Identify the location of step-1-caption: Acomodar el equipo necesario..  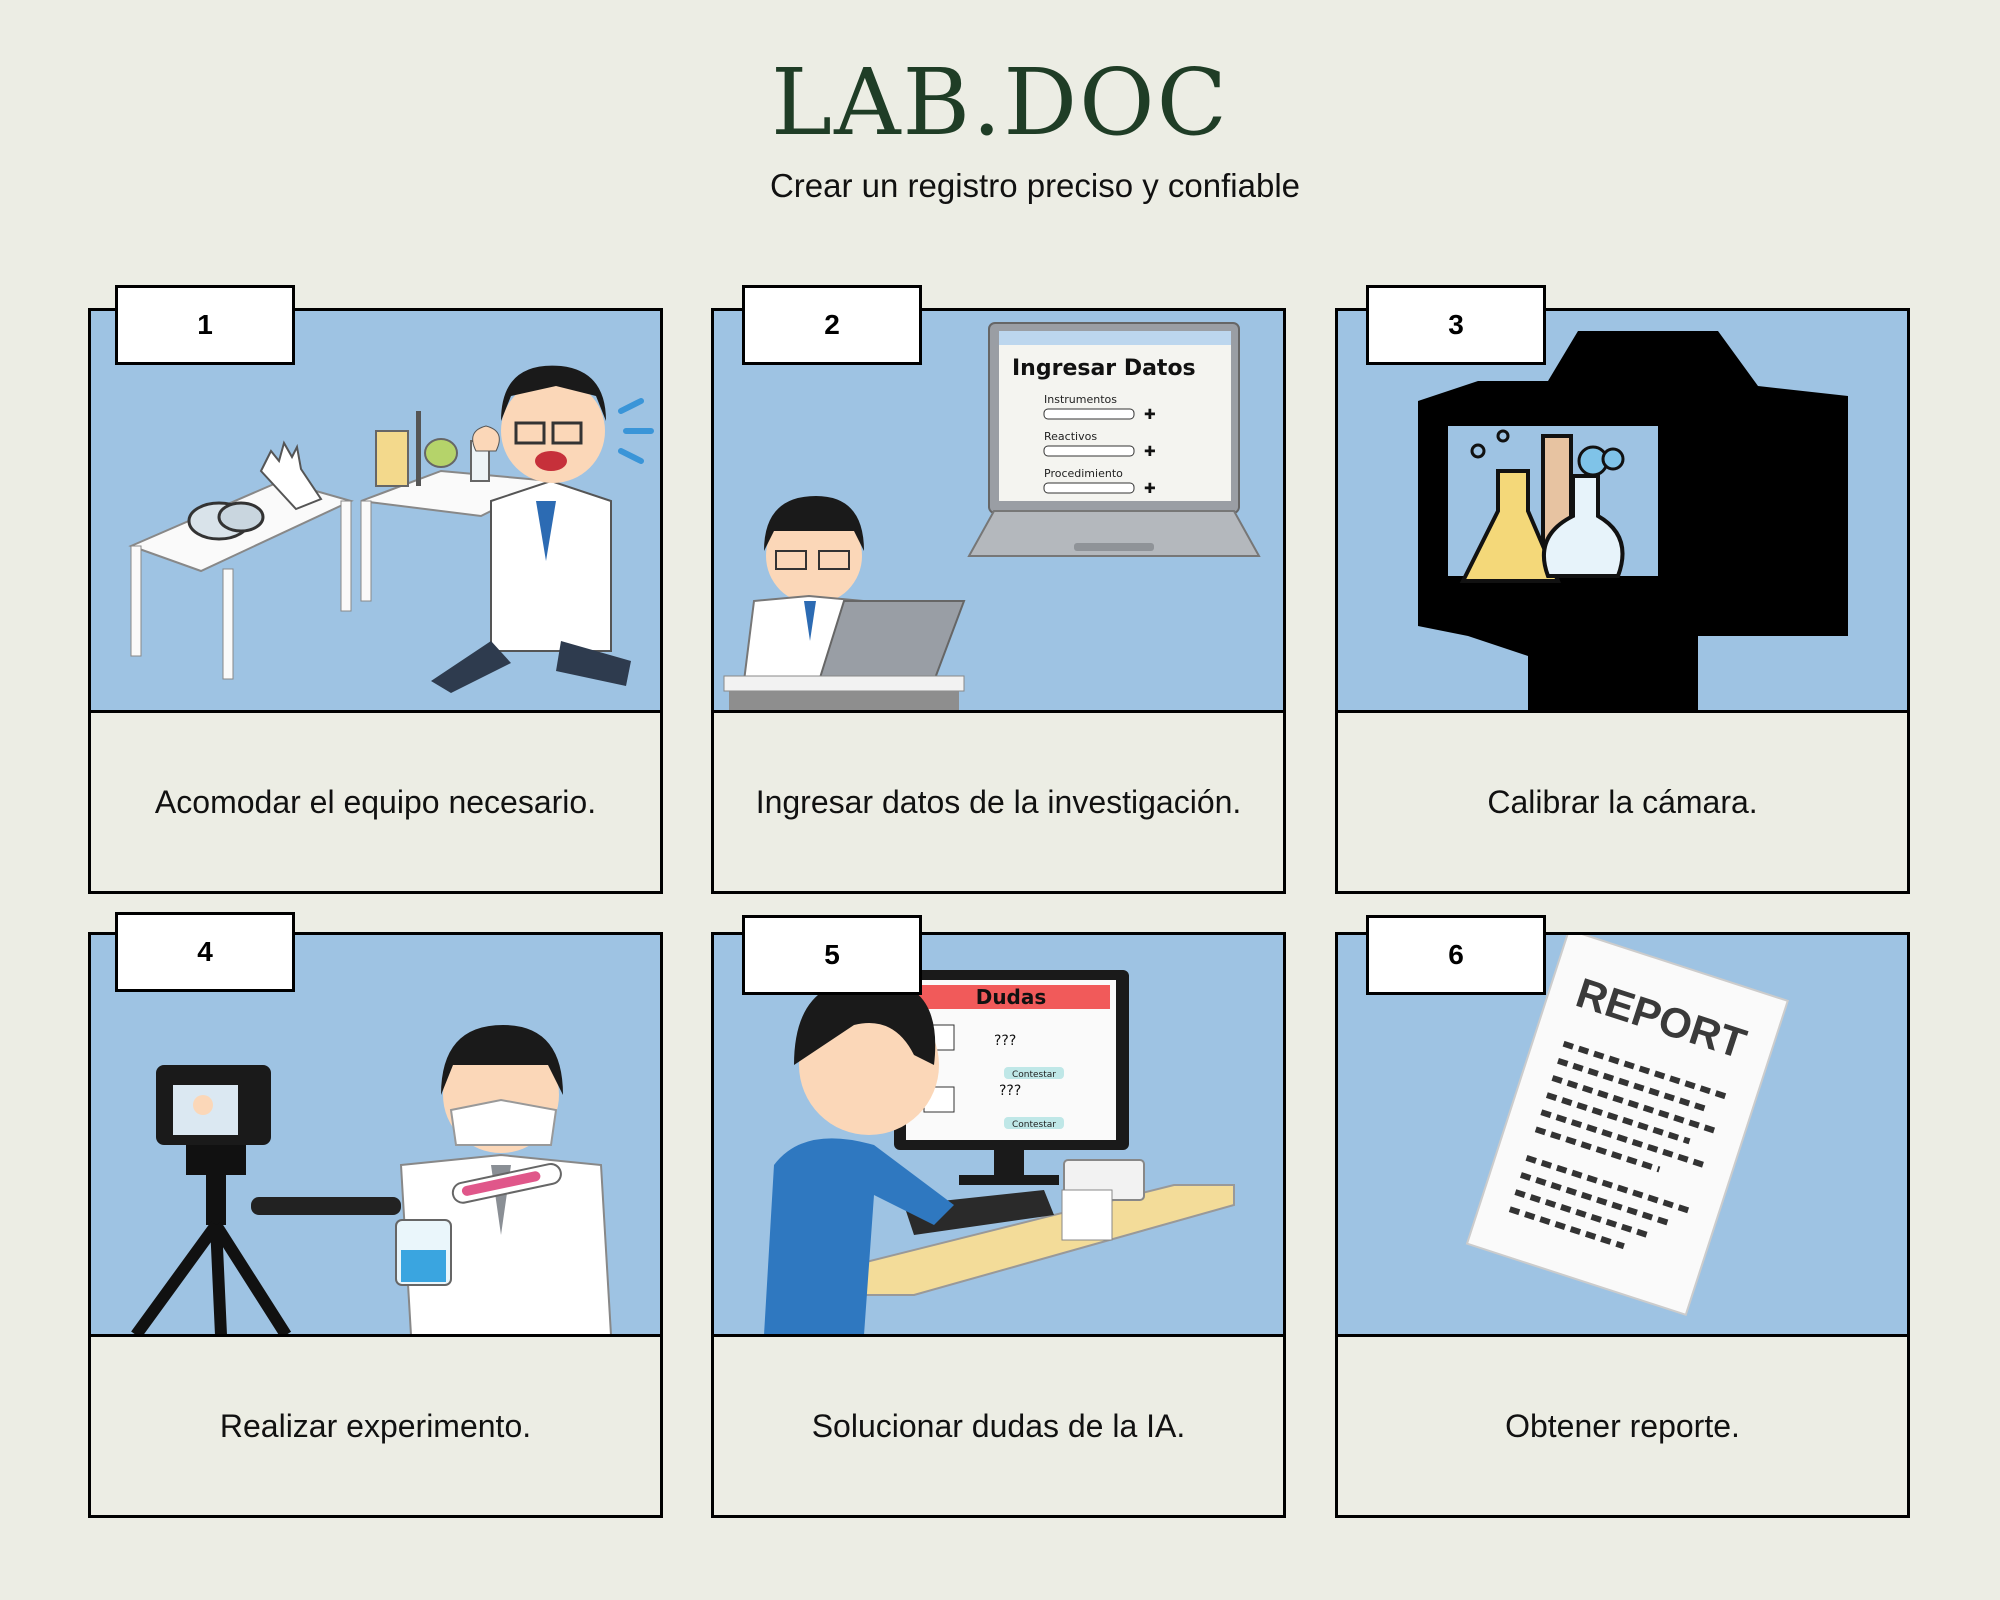
(375, 801).